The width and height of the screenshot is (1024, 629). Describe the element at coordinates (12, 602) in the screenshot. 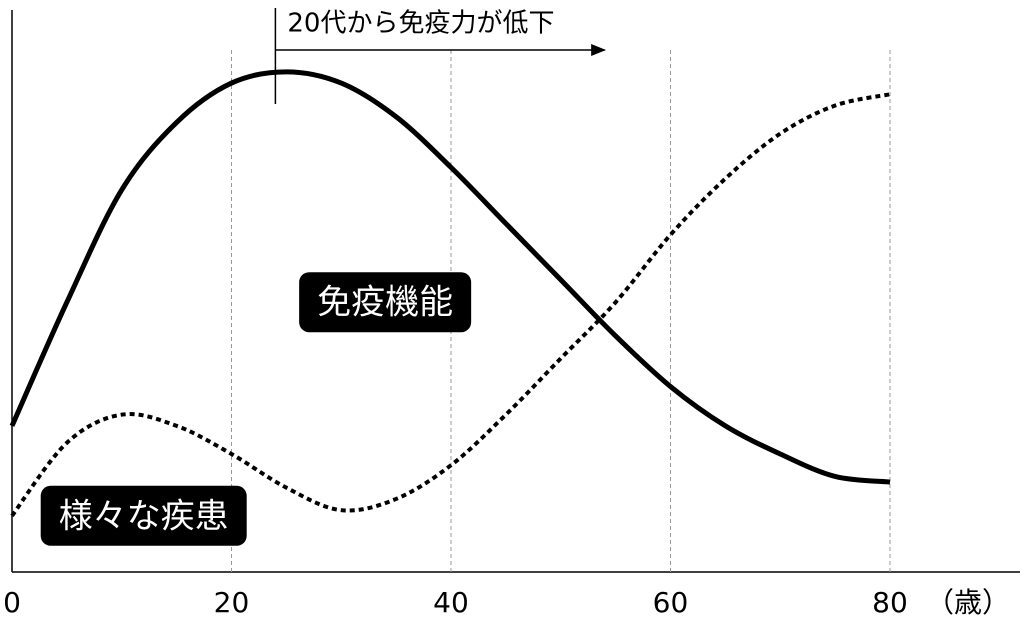

I see `x-tick-label: 0` at that location.